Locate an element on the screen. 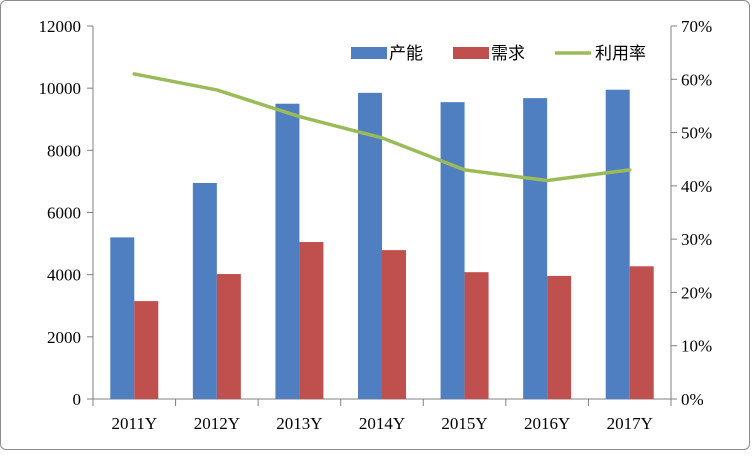 The height and width of the screenshot is (456, 752). y-right-tick-label: 40% is located at coordinates (696, 186).